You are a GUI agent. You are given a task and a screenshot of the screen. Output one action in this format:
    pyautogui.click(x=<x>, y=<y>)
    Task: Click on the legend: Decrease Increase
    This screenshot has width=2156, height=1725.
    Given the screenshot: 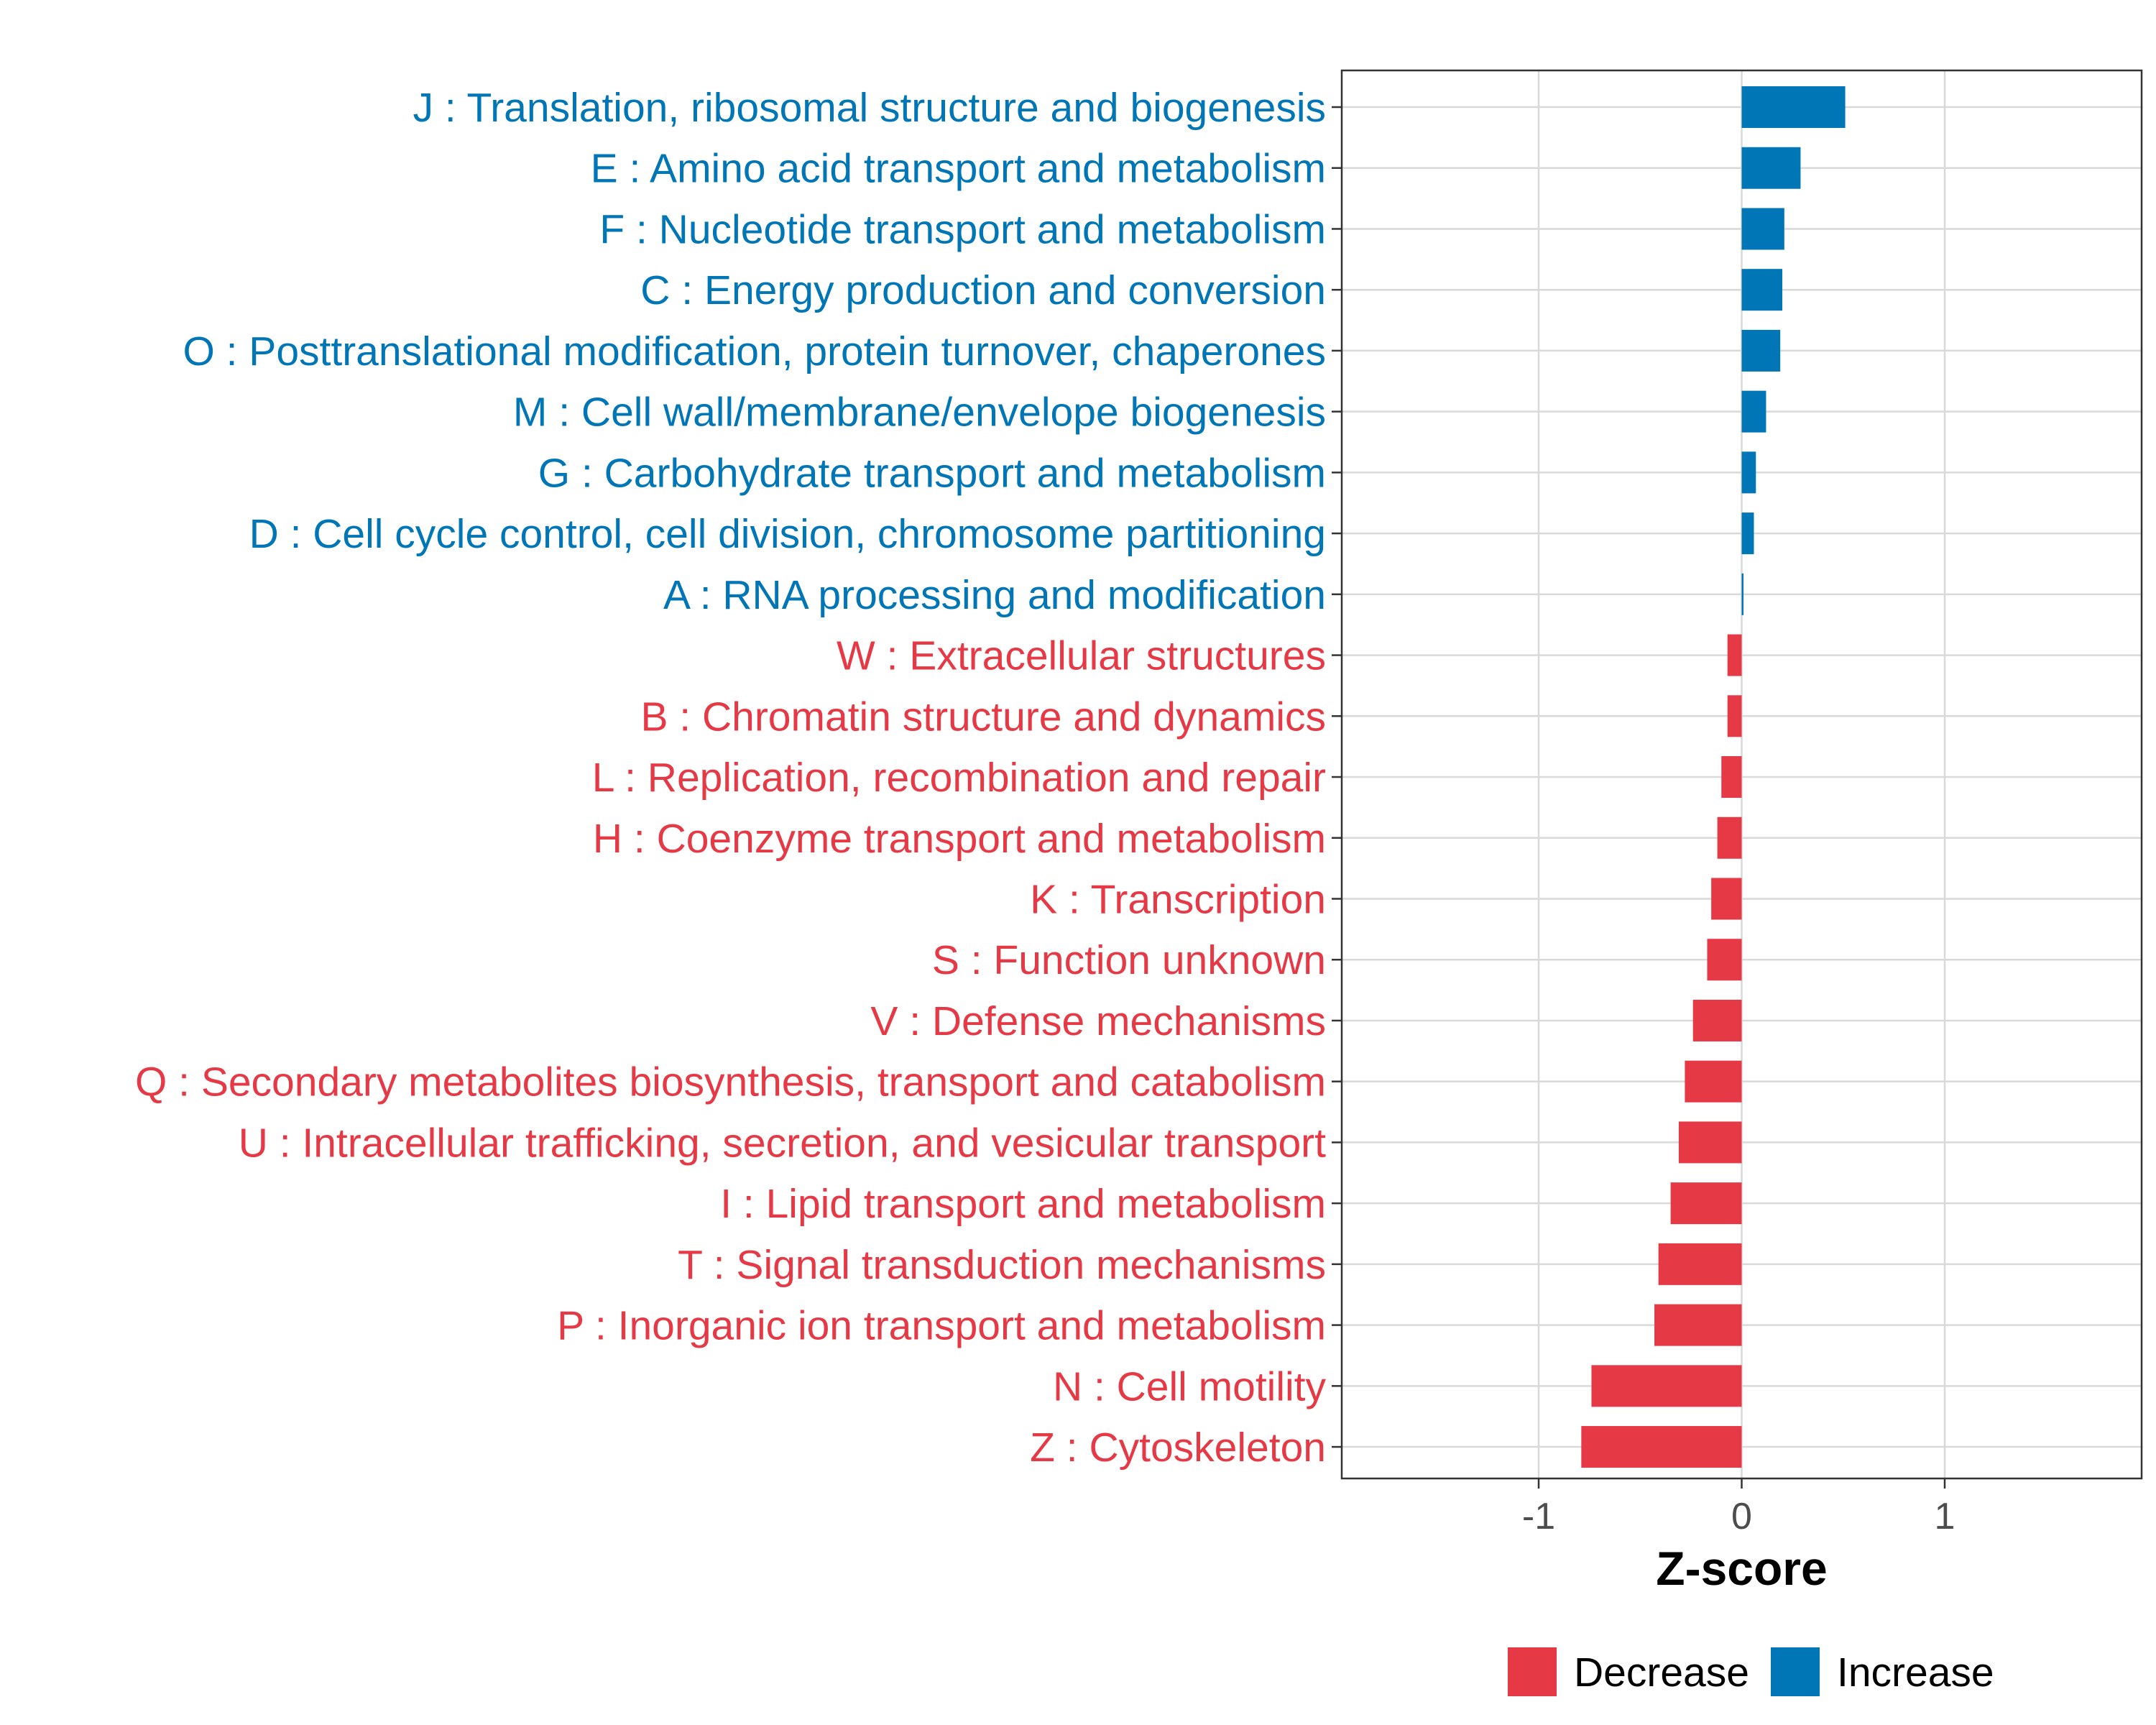 What is the action you would take?
    pyautogui.click(x=1751, y=1671)
    